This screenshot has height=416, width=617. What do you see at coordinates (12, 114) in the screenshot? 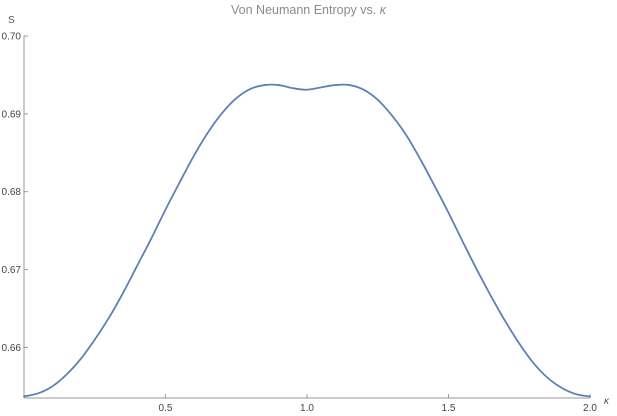
I see `y-tick-label: 0.69` at bounding box center [12, 114].